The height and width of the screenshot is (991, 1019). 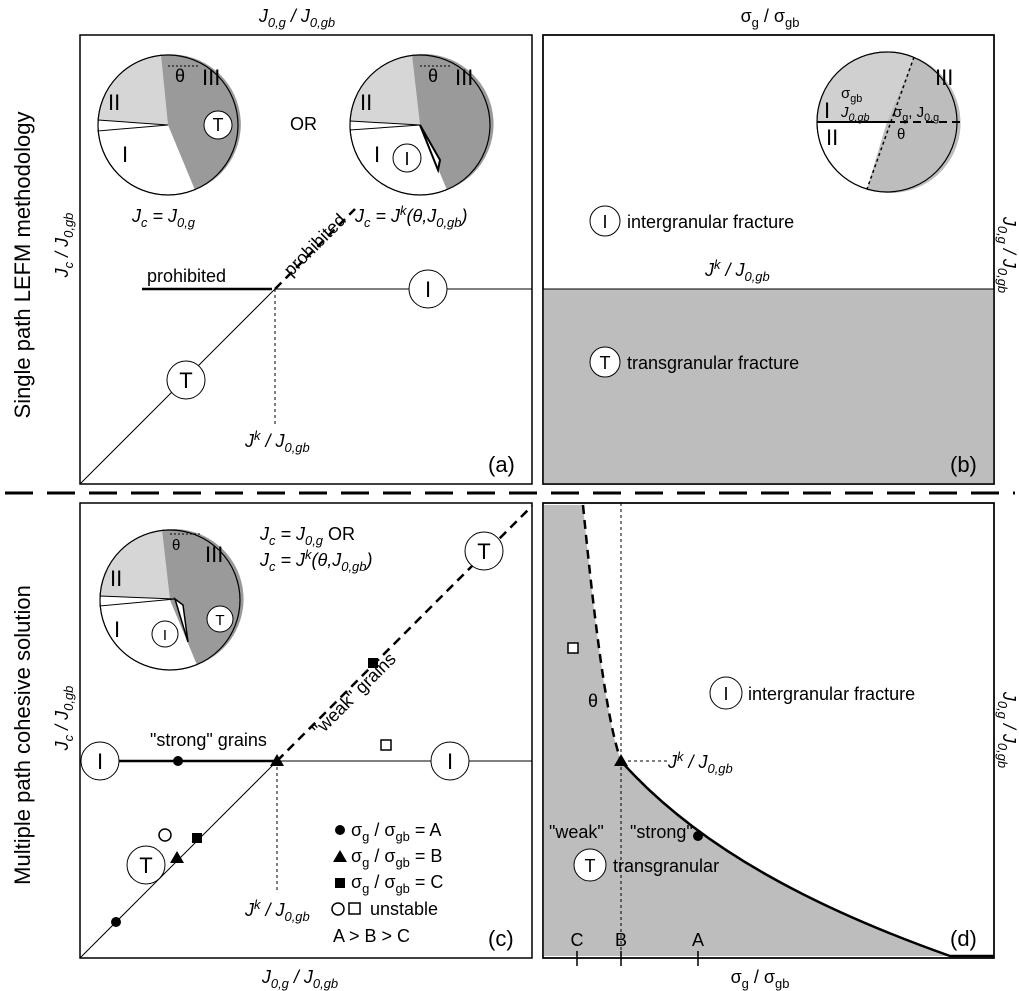 What do you see at coordinates (888, 122) in the screenshot?
I see `panel-b-inset: σgb J0,gb σg, J0,g θ I II III` at bounding box center [888, 122].